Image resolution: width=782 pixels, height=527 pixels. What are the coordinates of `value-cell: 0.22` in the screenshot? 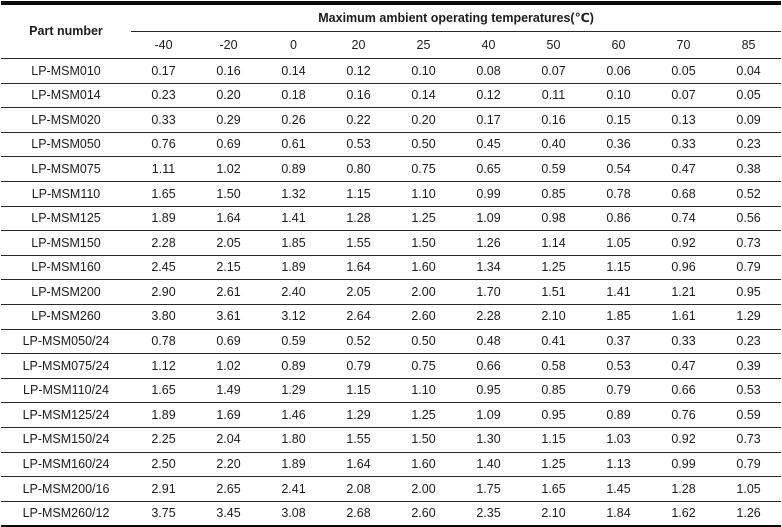 It's located at (358, 120).